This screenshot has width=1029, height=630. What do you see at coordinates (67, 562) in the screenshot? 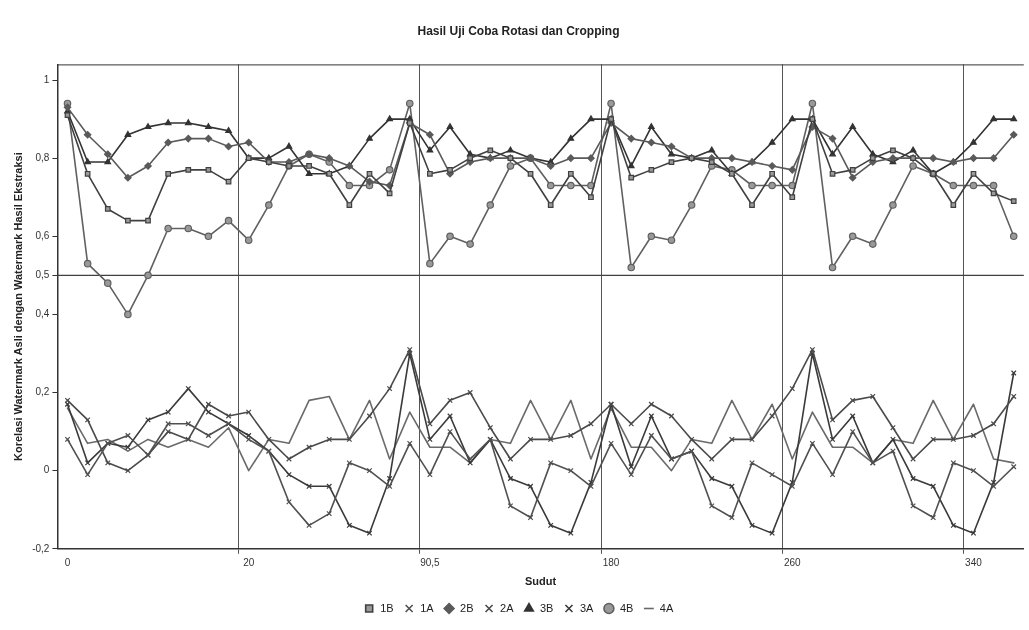
I see `x-tick-label: 0` at bounding box center [67, 562].